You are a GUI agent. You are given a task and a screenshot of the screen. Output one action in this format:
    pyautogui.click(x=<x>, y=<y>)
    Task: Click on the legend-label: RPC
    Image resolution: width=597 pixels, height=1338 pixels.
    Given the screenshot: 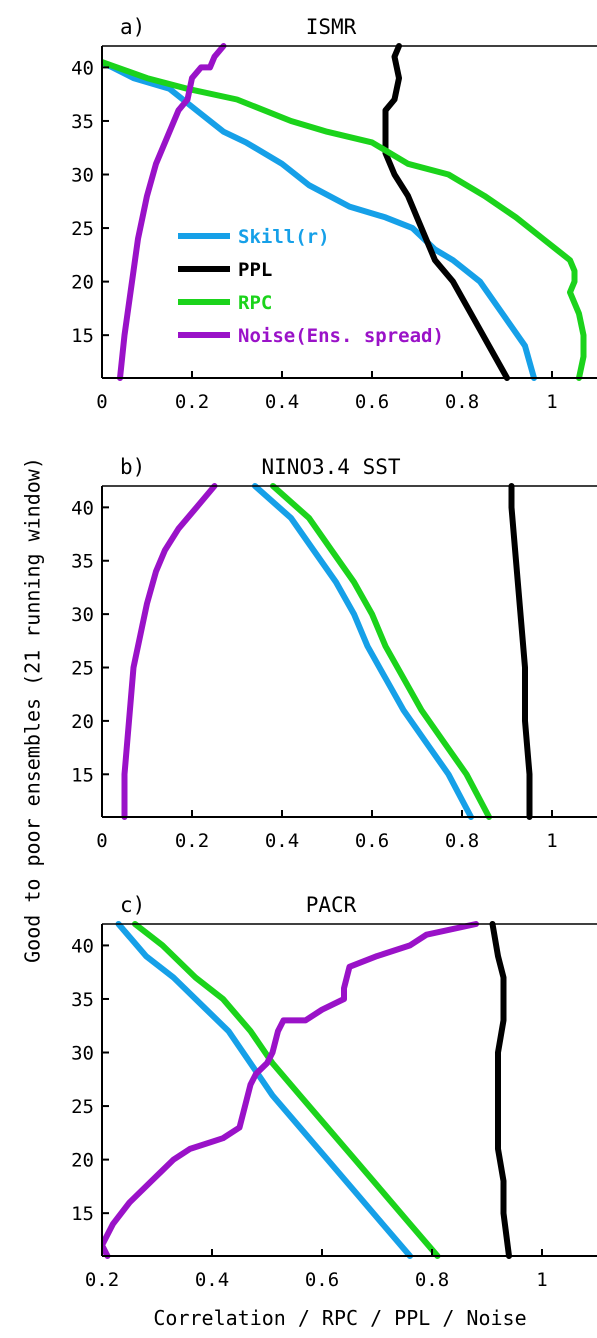 What is the action you would take?
    pyautogui.click(x=255, y=303)
    